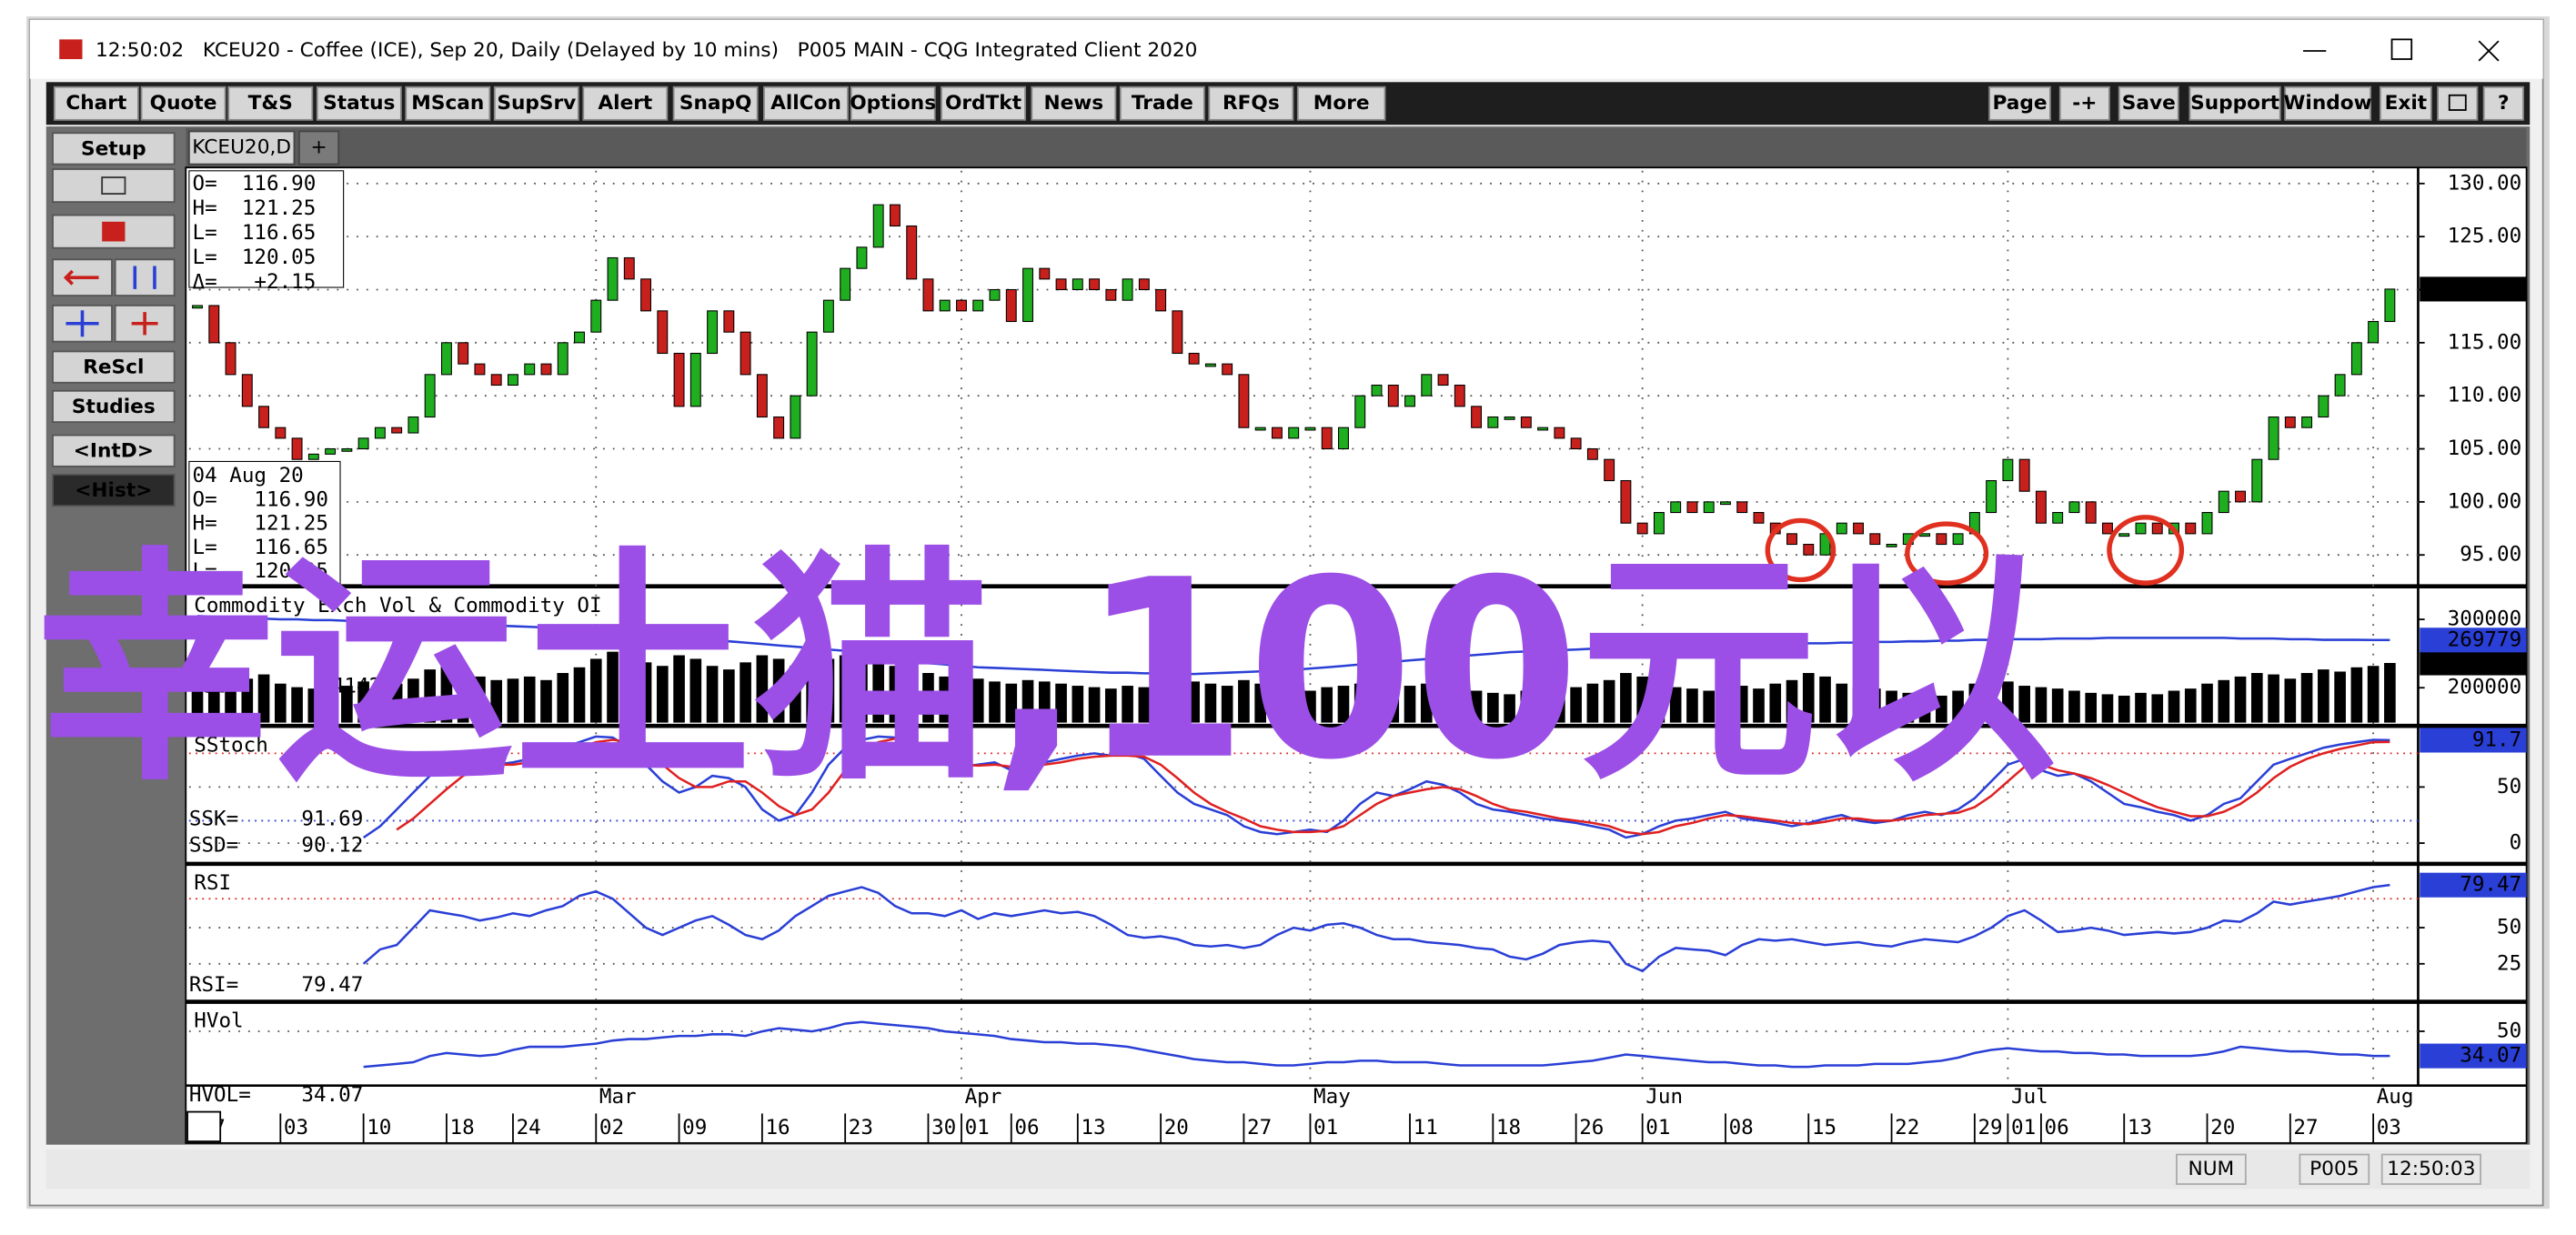 The width and height of the screenshot is (2576, 1235). I want to click on toolbar-label: More, so click(1341, 103).